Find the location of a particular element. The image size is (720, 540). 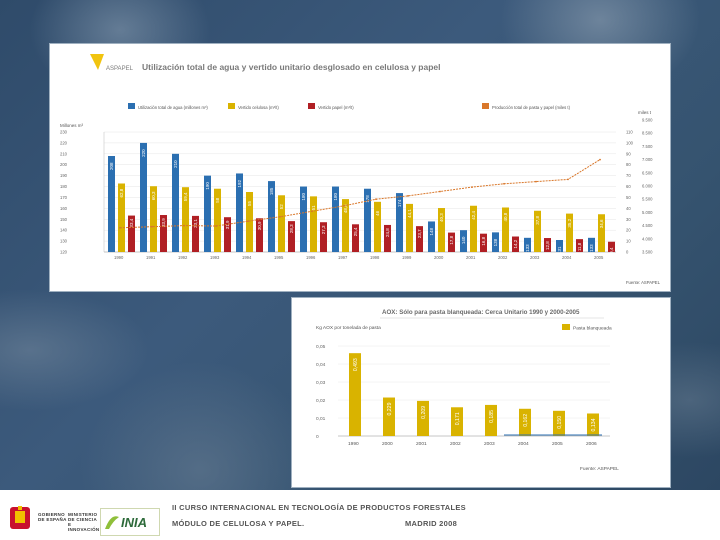

left-tick-label: 210 is located at coordinates (64, 153).